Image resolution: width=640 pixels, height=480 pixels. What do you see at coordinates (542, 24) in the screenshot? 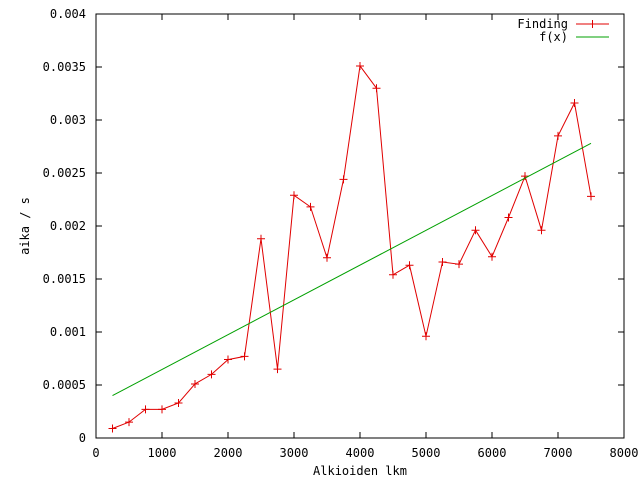
I see `legend-label: Finding` at bounding box center [542, 24].